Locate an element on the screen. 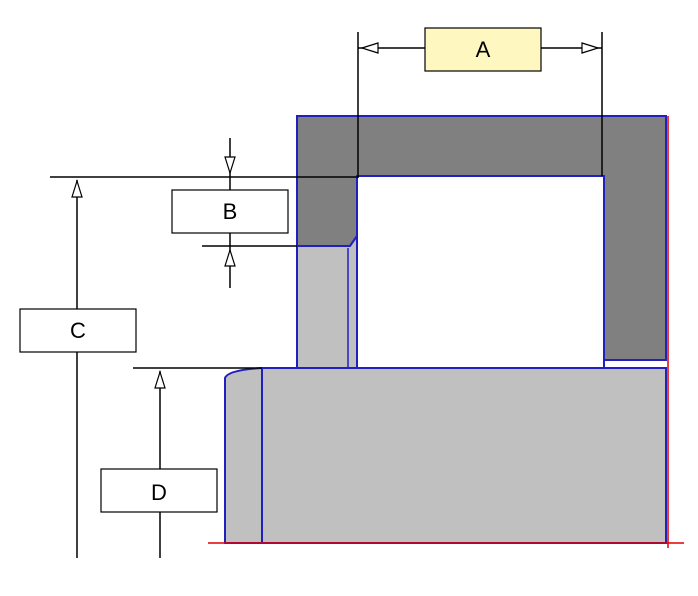 The height and width of the screenshot is (596, 698). dim-d-label: D is located at coordinates (159, 492).